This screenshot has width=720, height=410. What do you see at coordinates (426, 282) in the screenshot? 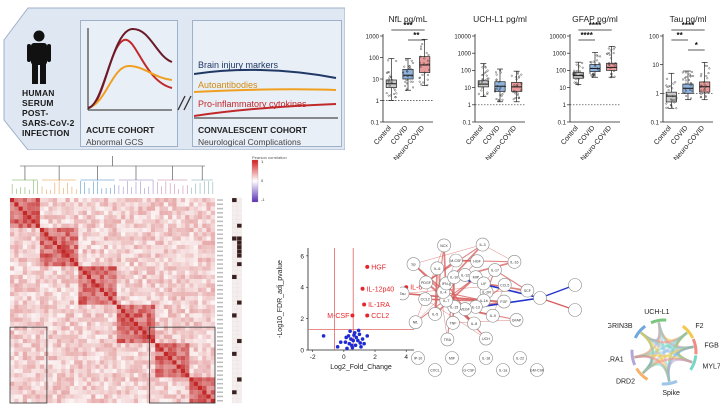
I see `network-node: PDGF` at bounding box center [426, 282].